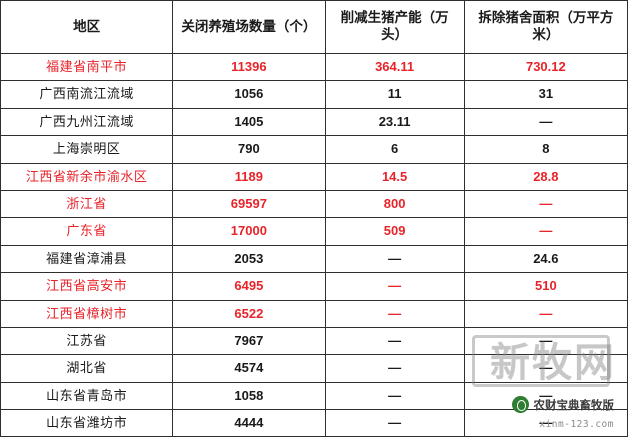 The height and width of the screenshot is (437, 628). What do you see at coordinates (249, 27) in the screenshot?
I see `header-closed-farms: 关闭养殖场数量（个）` at bounding box center [249, 27].